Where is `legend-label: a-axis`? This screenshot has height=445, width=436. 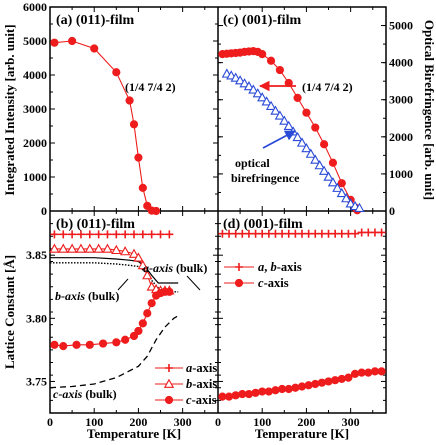
legend-label: a-axis is located at coordinates (201, 368).